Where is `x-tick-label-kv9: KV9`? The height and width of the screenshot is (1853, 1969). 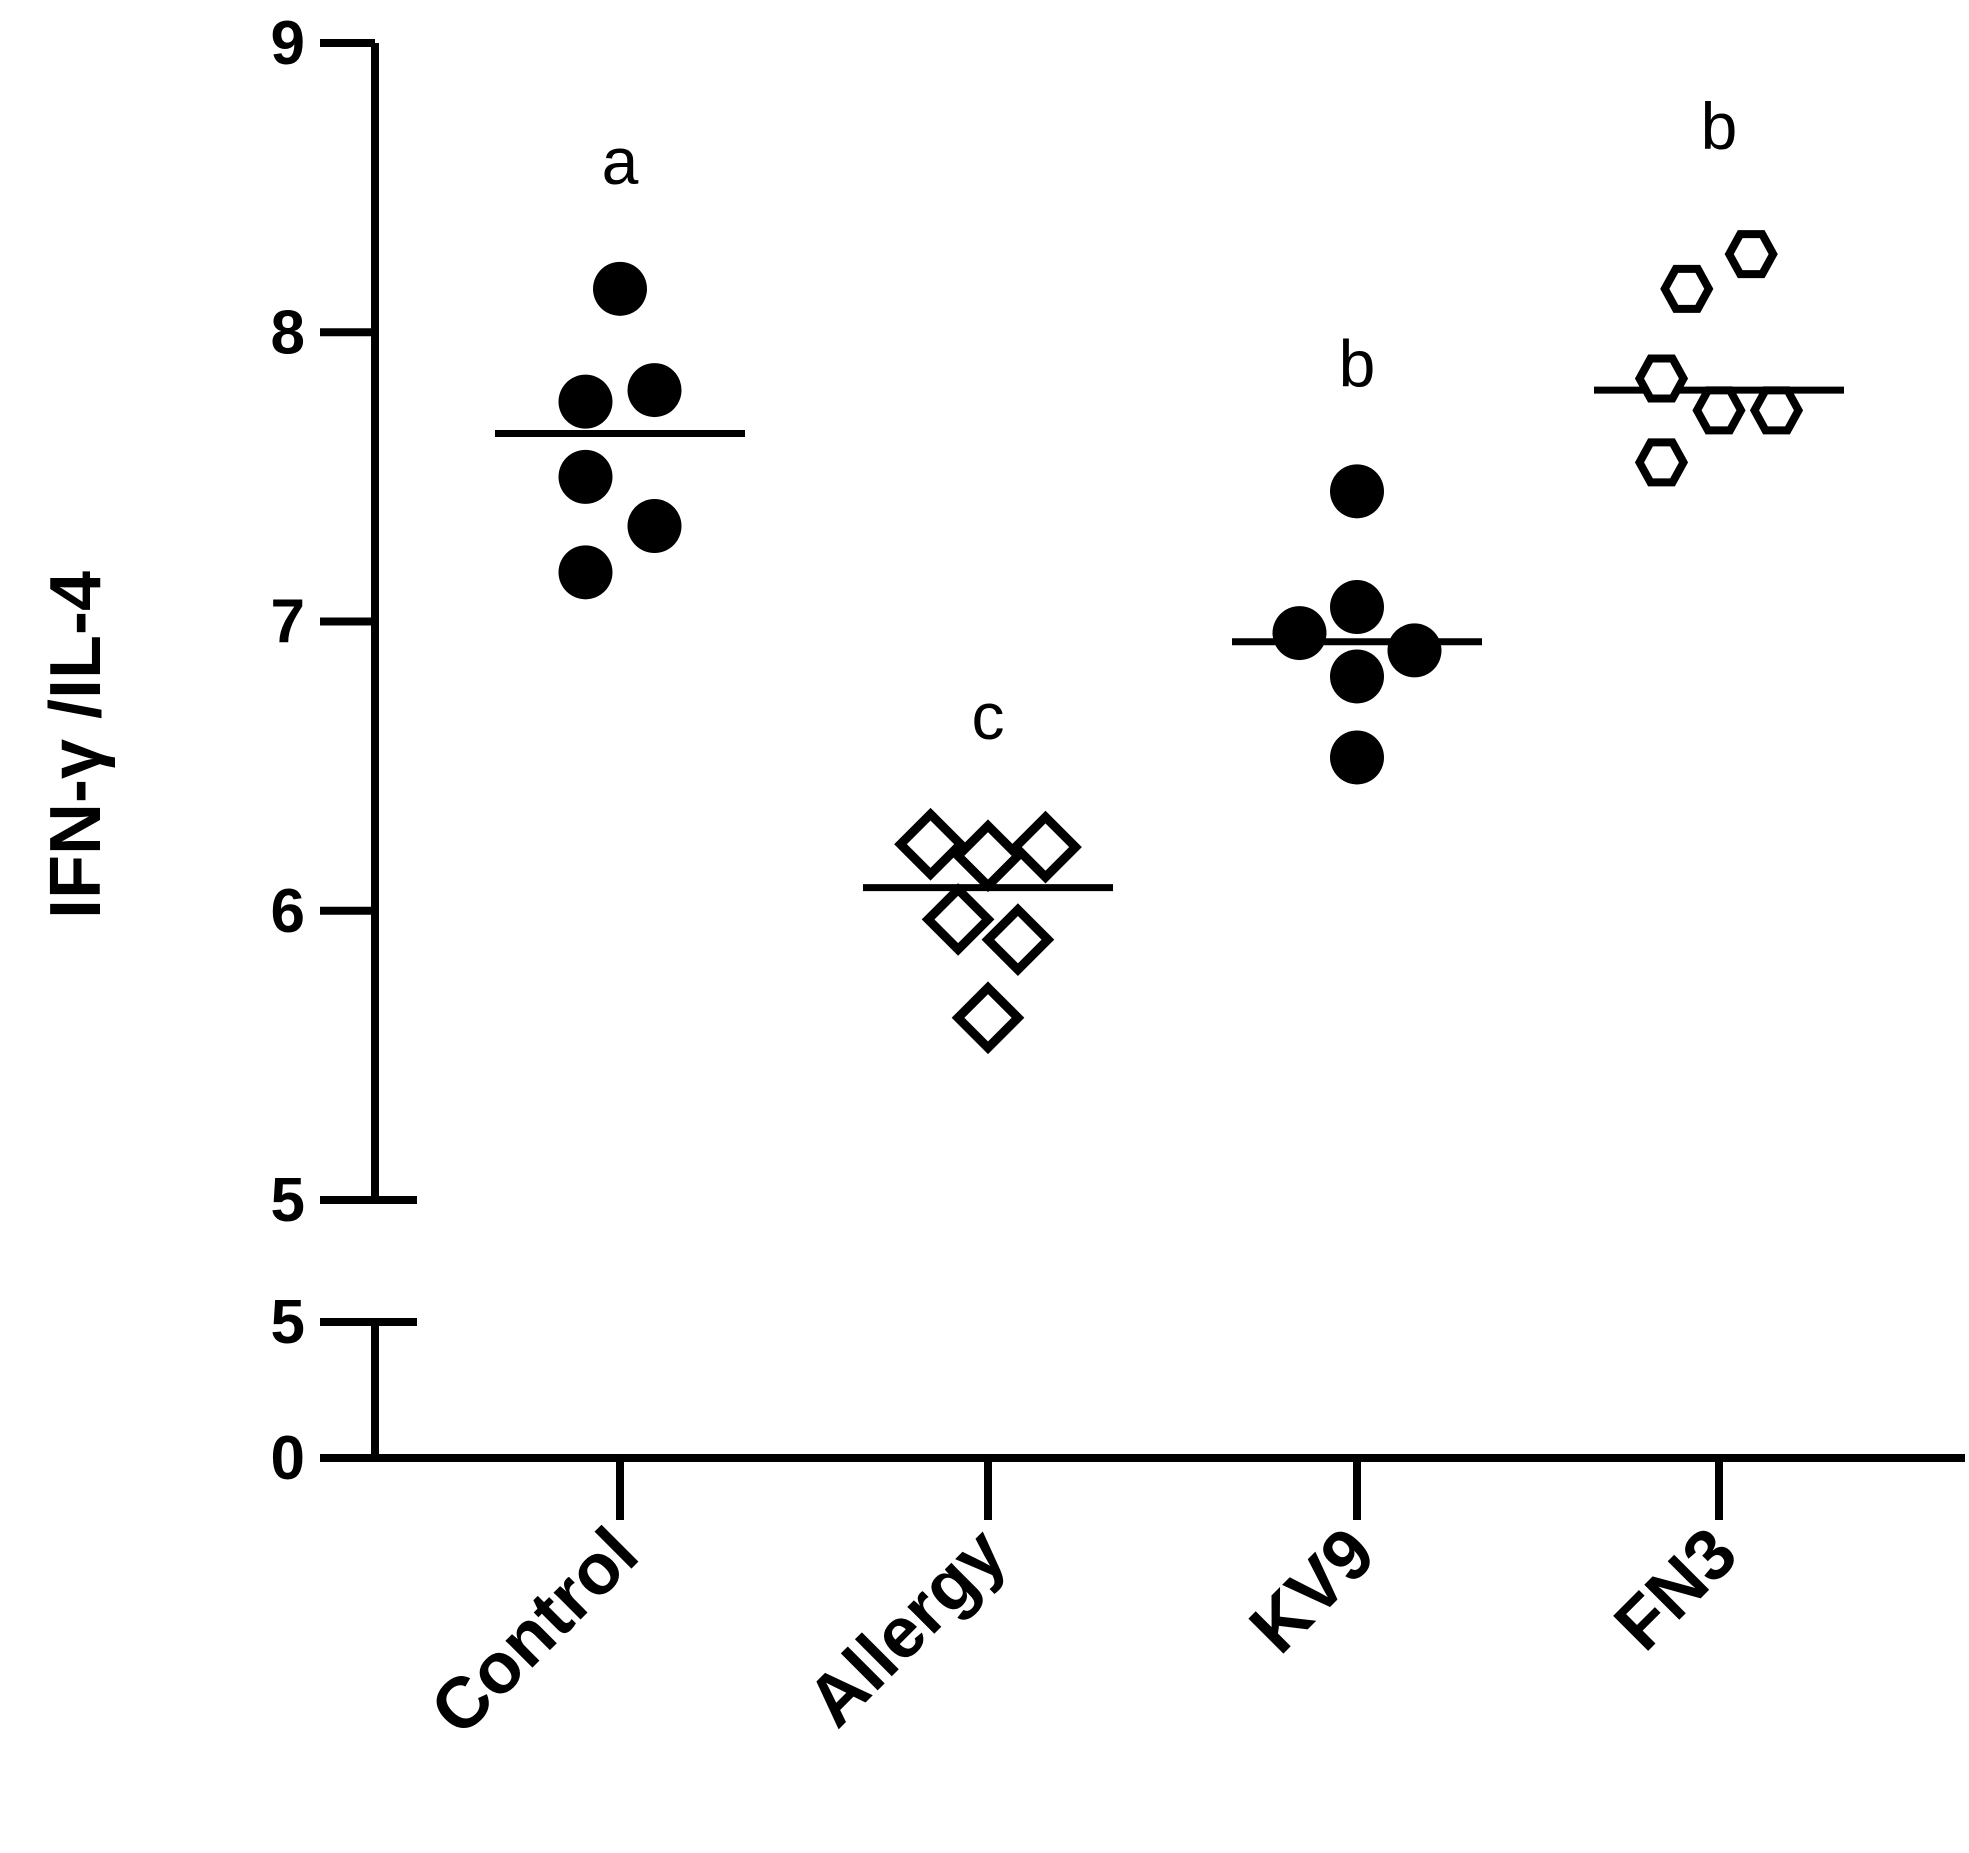 x-tick-label-kv9: KV9 is located at coordinates (1313, 1591).